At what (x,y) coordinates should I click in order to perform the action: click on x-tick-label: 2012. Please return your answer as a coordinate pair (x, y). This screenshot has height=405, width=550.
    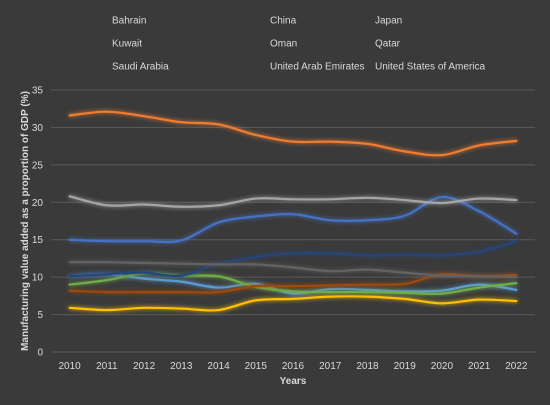
    Looking at the image, I should click on (144, 366).